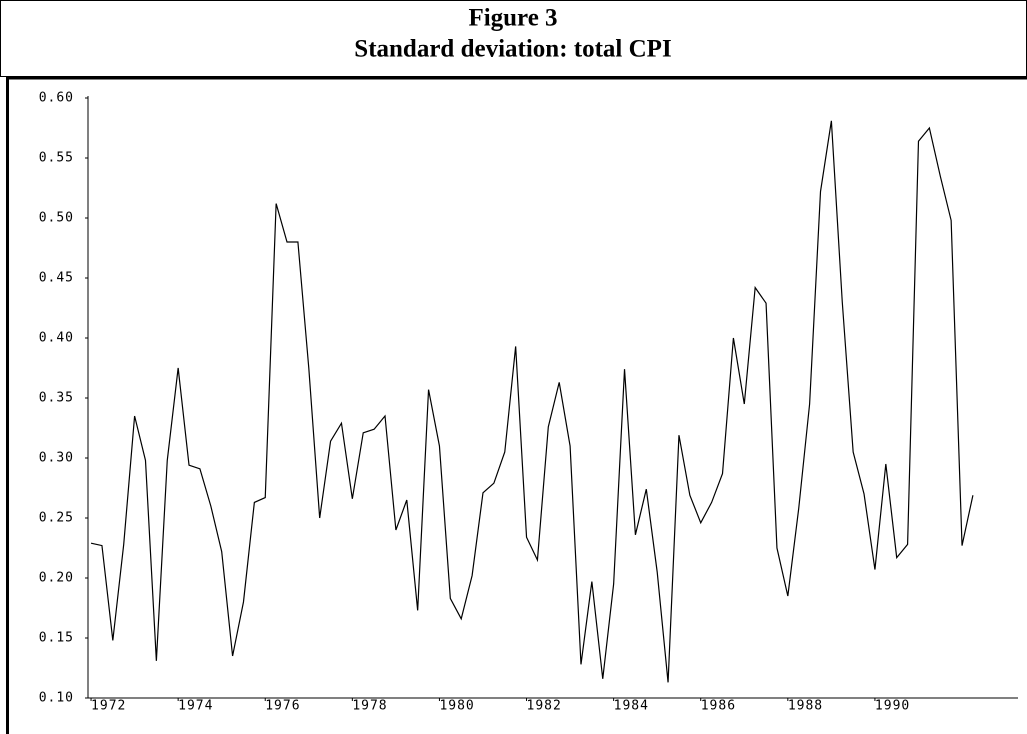 Image resolution: width=1027 pixels, height=734 pixels. Describe the element at coordinates (282, 706) in the screenshot. I see `x-tick-label: 1976` at that location.